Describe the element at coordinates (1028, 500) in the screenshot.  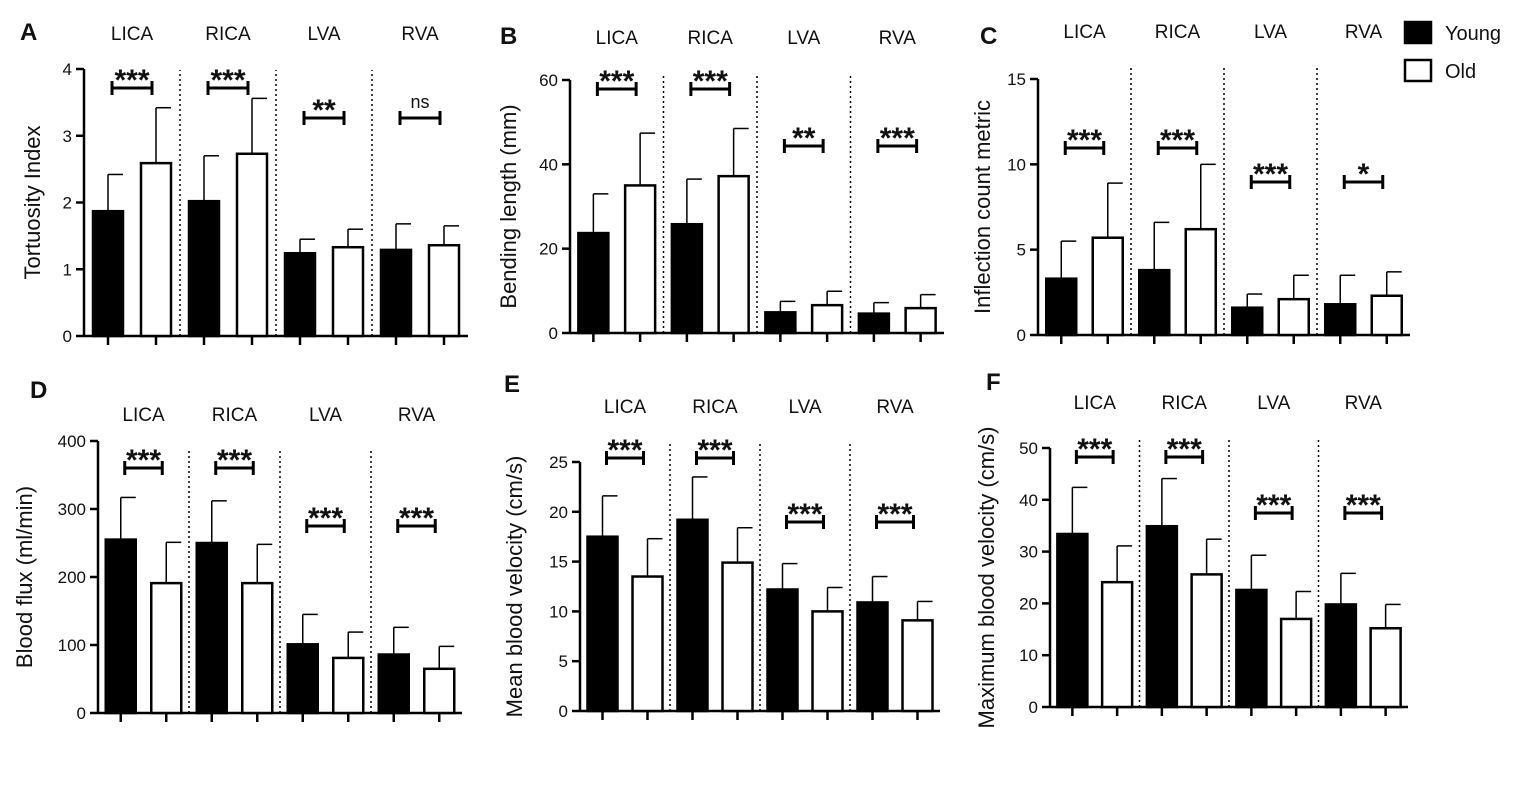
I see `y-tick-label: 40` at that location.